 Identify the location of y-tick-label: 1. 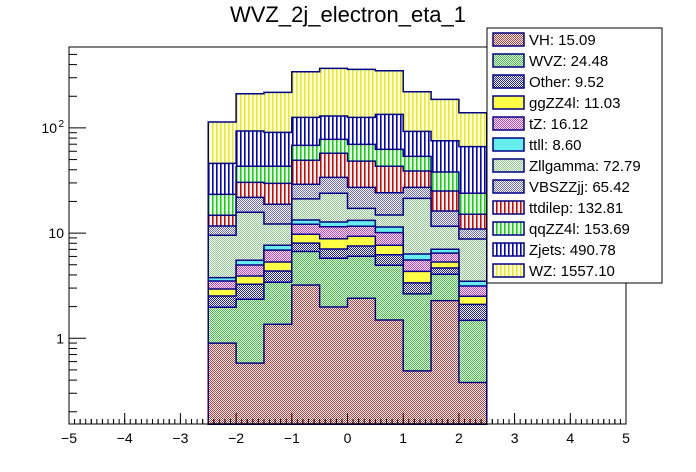
(60, 338).